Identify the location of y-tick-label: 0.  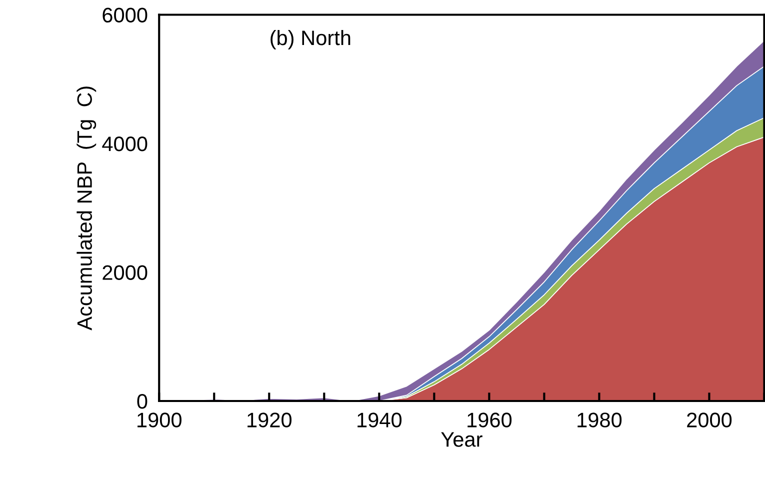
(142, 401).